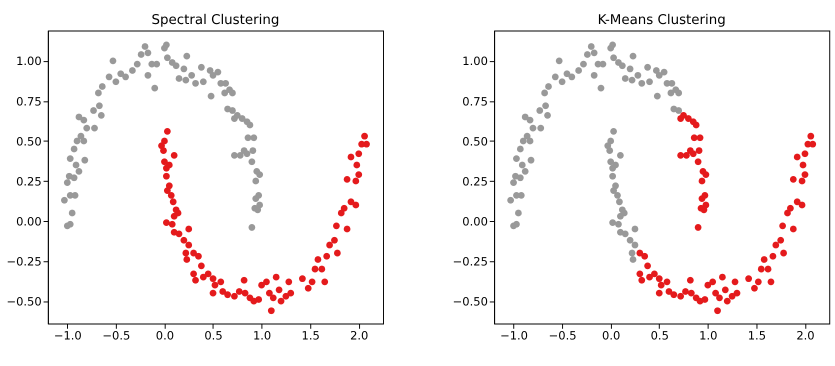  What do you see at coordinates (216, 20) in the screenshot?
I see `chart-title: Spectral Clustering` at bounding box center [216, 20].